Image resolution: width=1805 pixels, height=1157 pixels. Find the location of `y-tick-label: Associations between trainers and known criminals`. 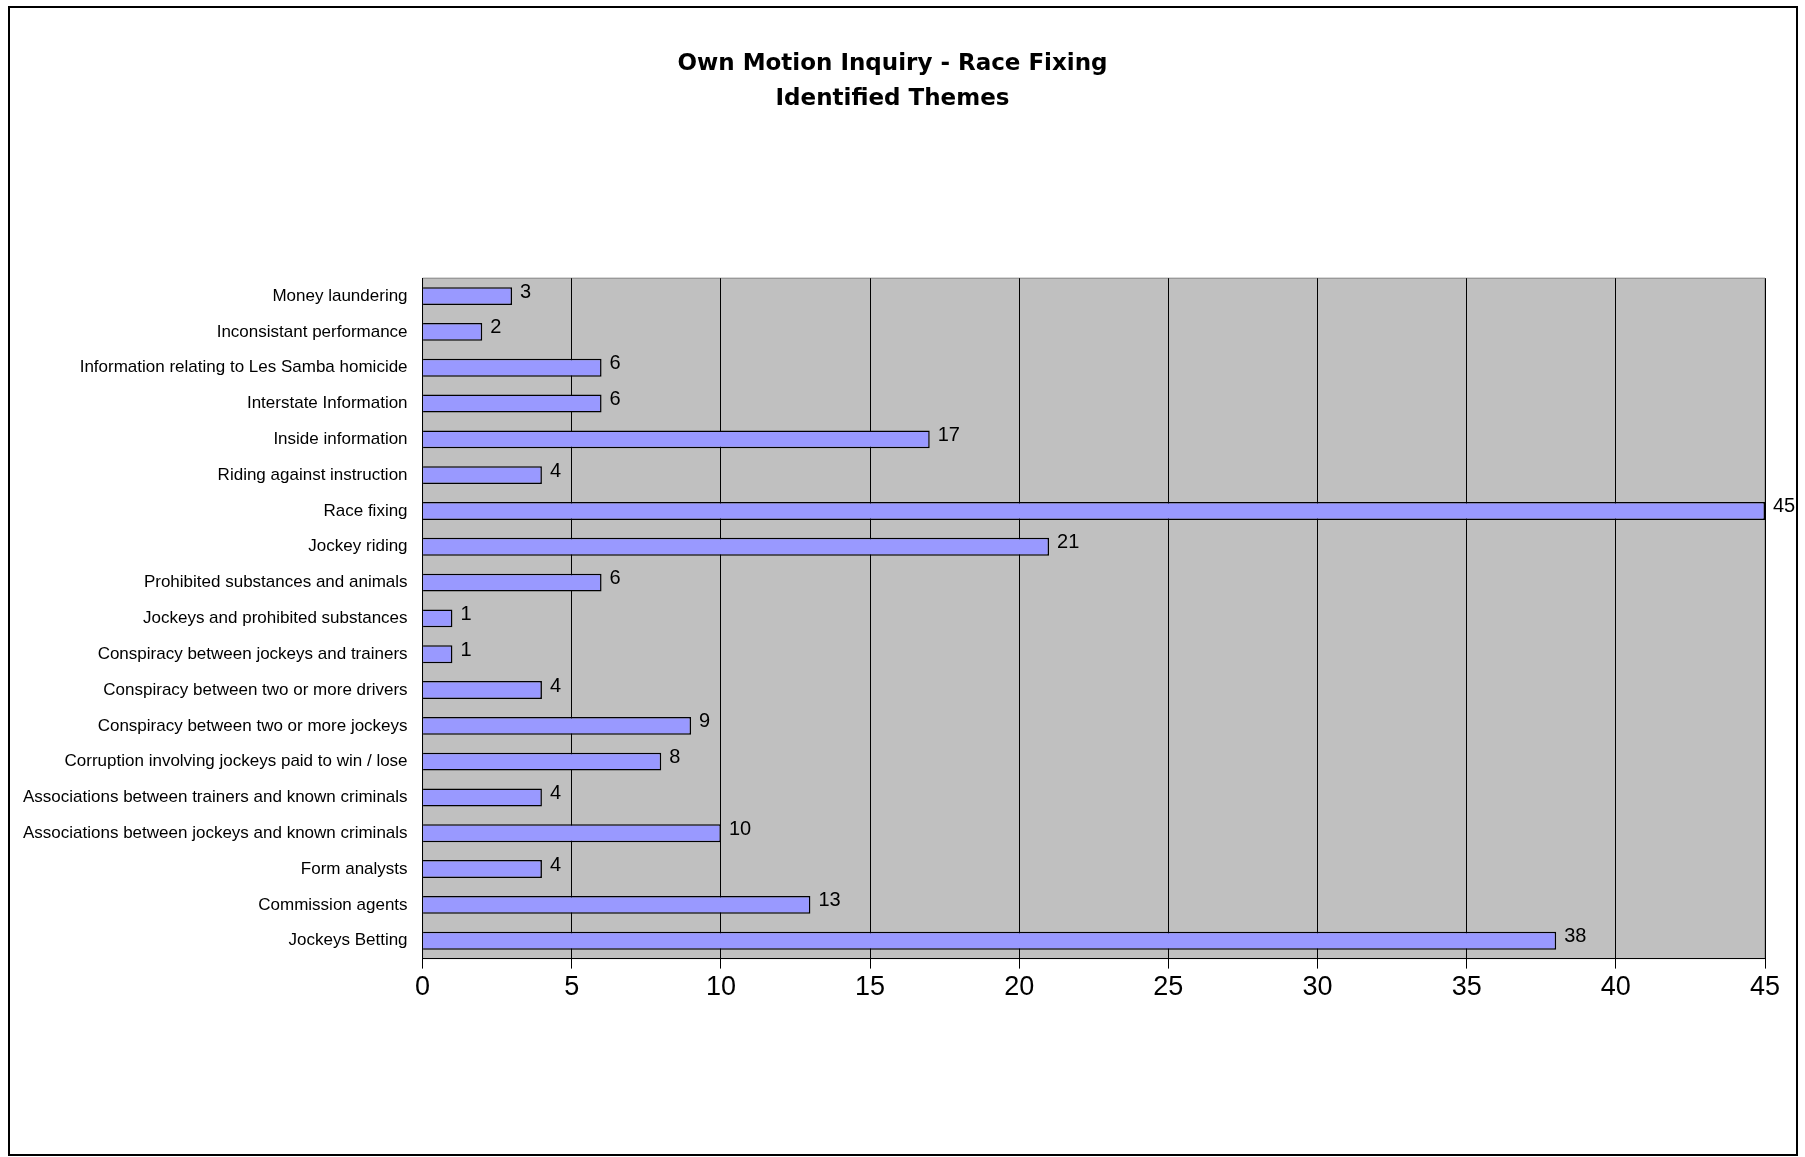

y-tick-label: Associations between trainers and known criminals is located at coordinates (215, 797).